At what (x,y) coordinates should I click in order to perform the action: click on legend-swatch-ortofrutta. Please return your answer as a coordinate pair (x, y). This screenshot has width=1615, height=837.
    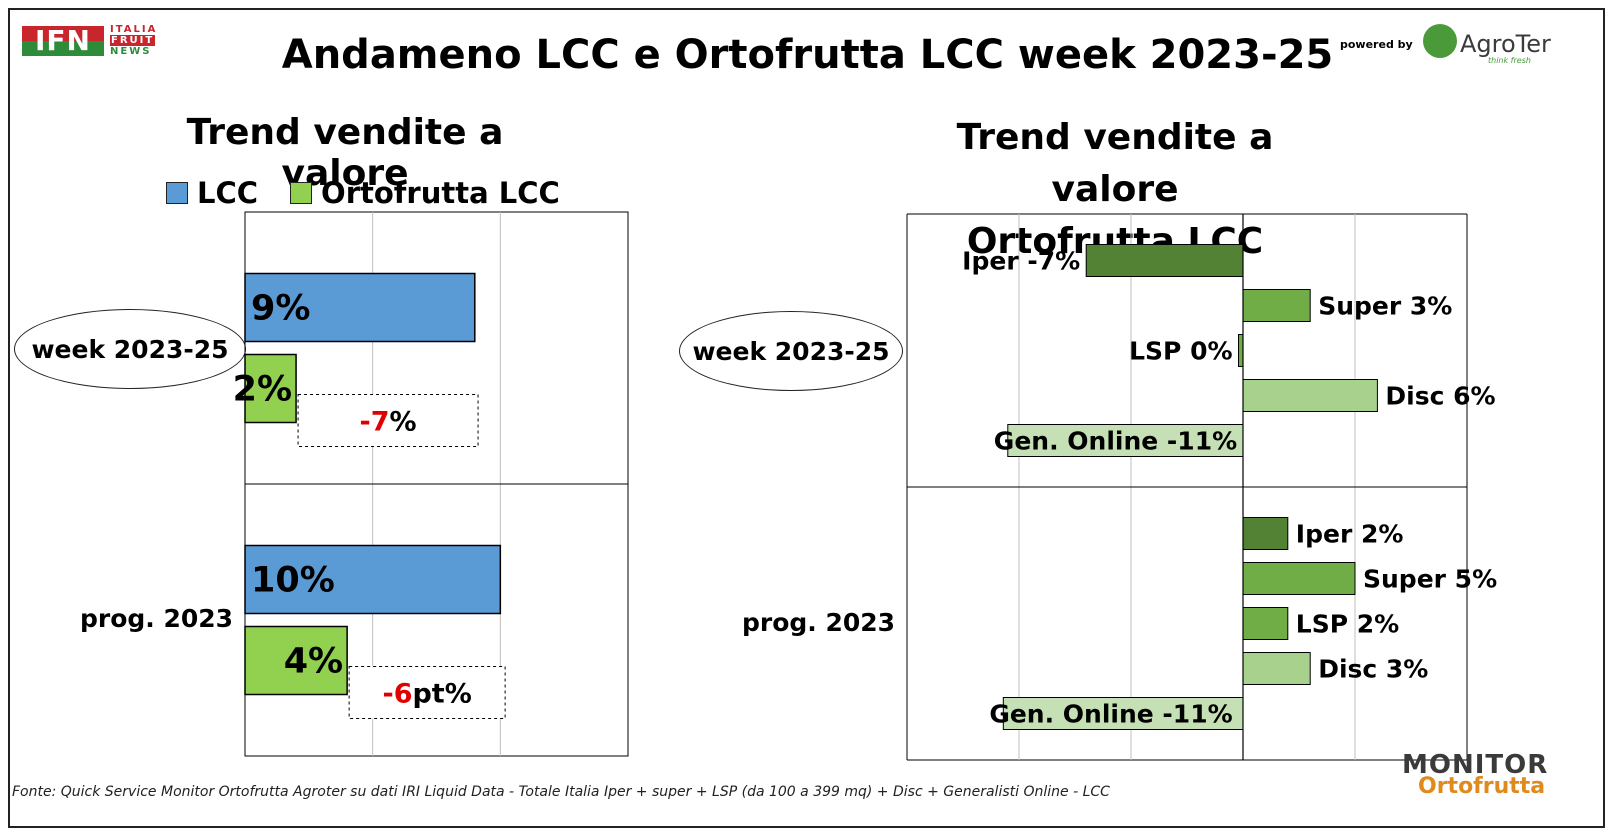
    Looking at the image, I should click on (301, 193).